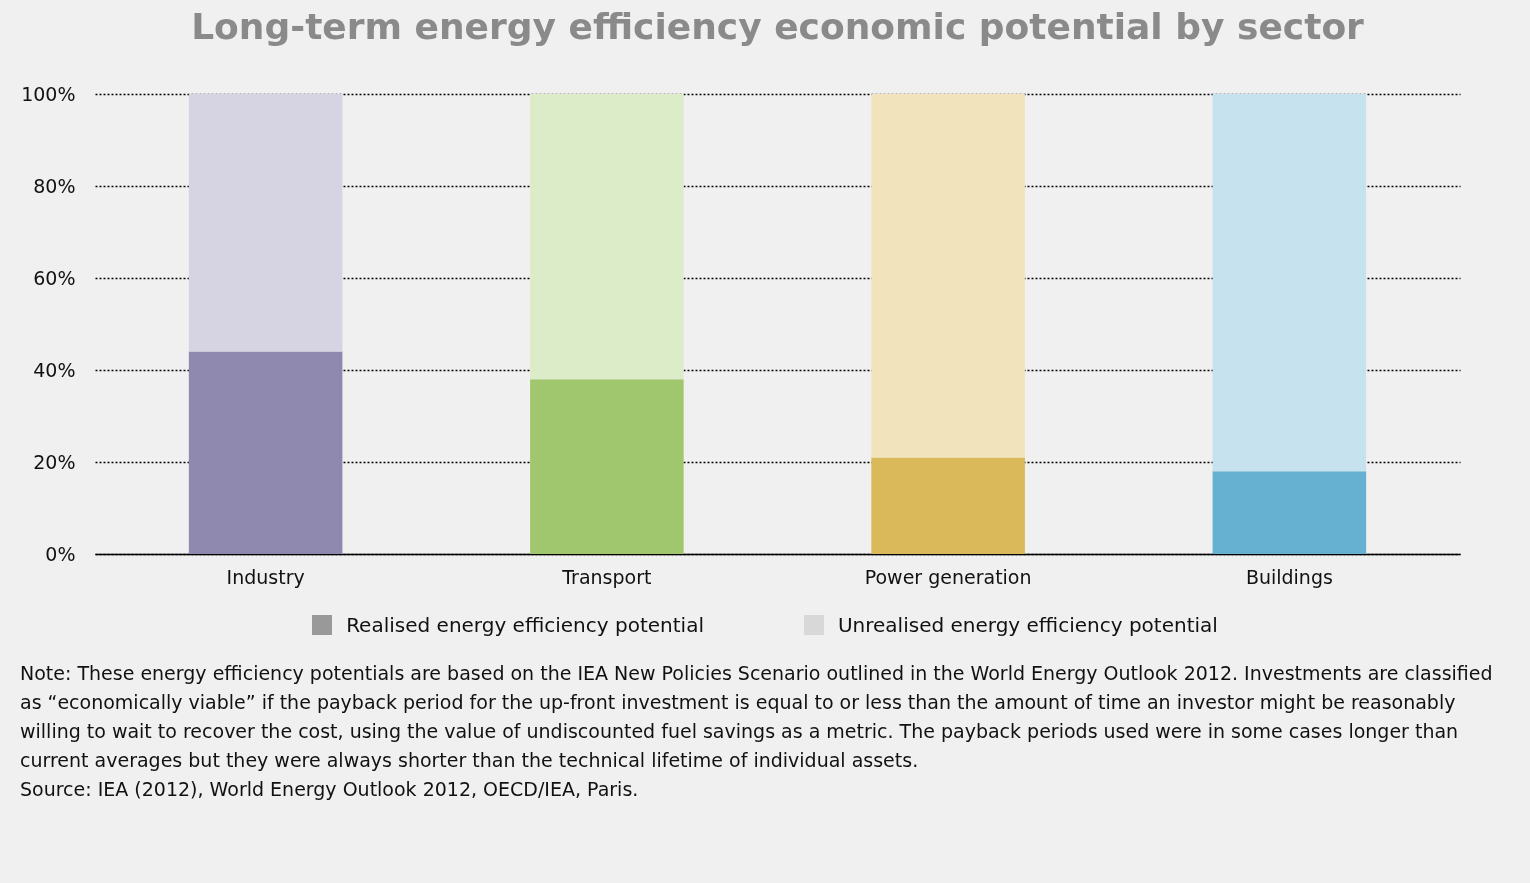 The width and height of the screenshot is (1530, 883). What do you see at coordinates (54, 369) in the screenshot?
I see `y-tick-label: 40%` at bounding box center [54, 369].